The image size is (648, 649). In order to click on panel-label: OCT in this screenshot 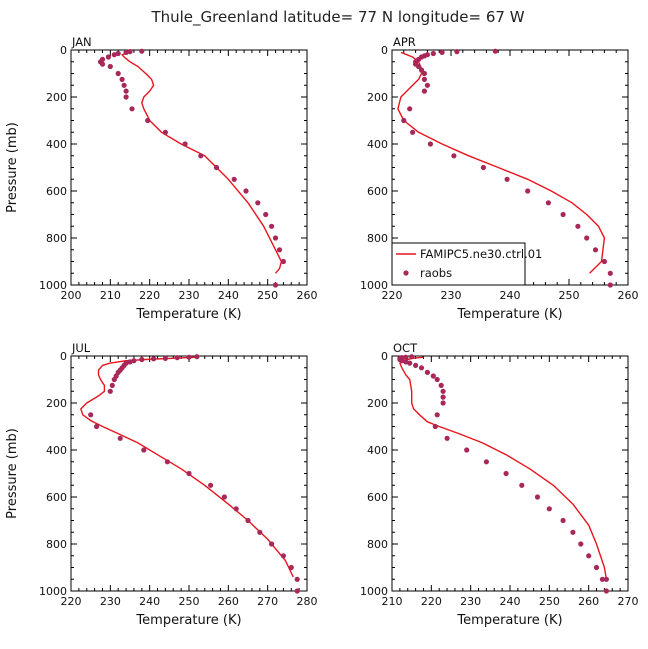, I will do `click(405, 348)`.